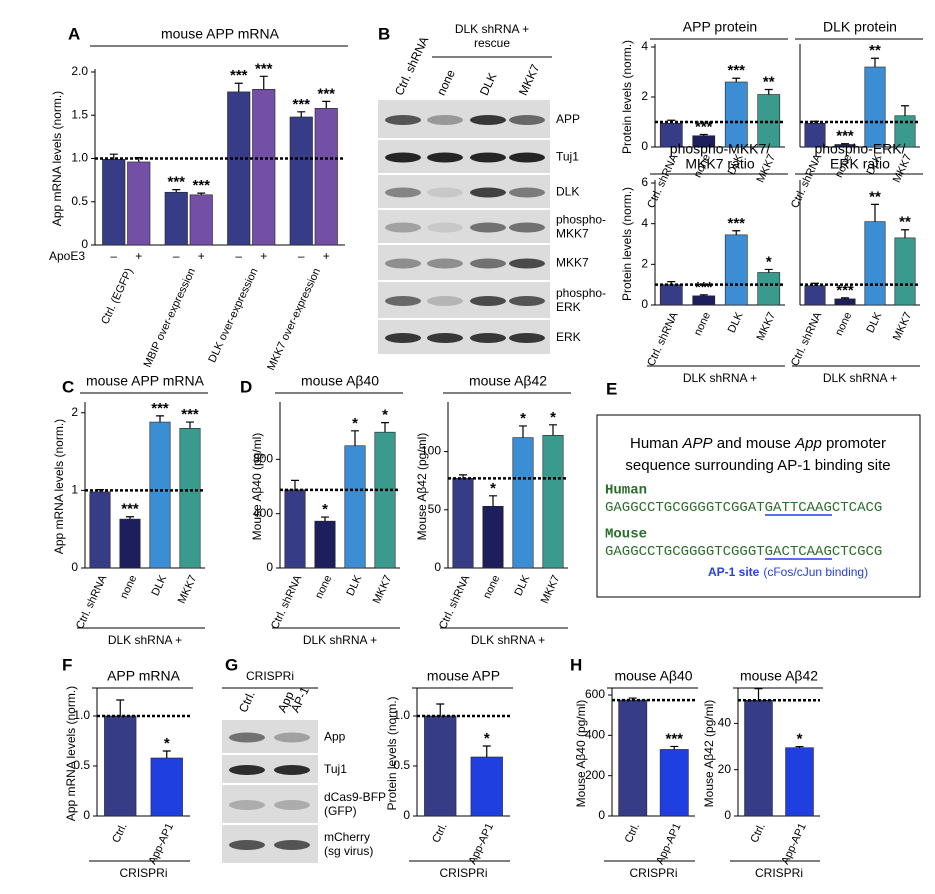 This screenshot has width=935, height=894. I want to click on blot-strip, so click(270, 804).